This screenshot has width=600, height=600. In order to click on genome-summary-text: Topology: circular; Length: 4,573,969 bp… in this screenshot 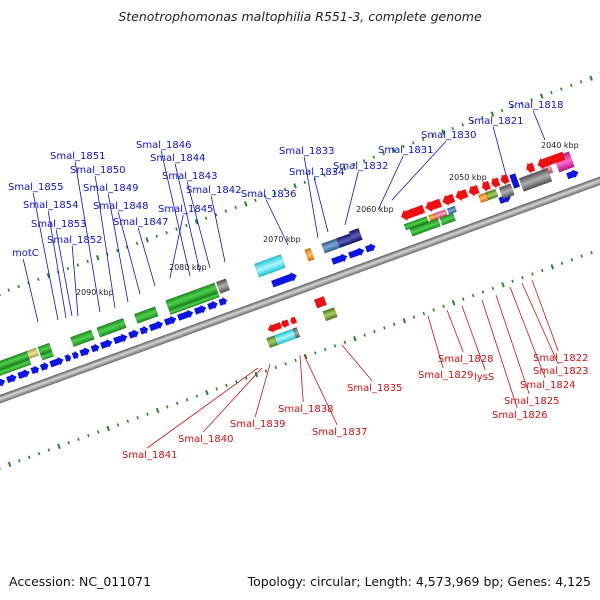, I will do `click(419, 581)`.